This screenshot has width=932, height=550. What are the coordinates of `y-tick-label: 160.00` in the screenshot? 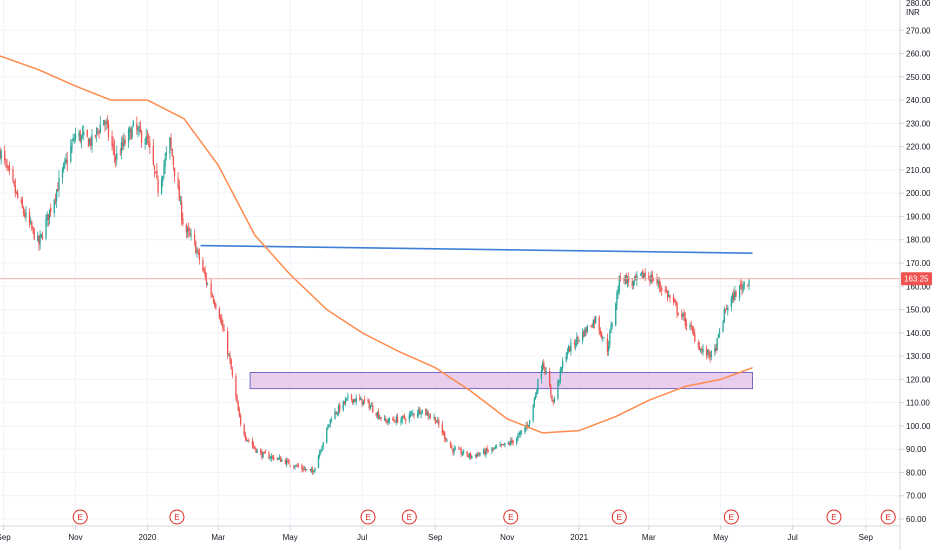 It's located at (918, 286).